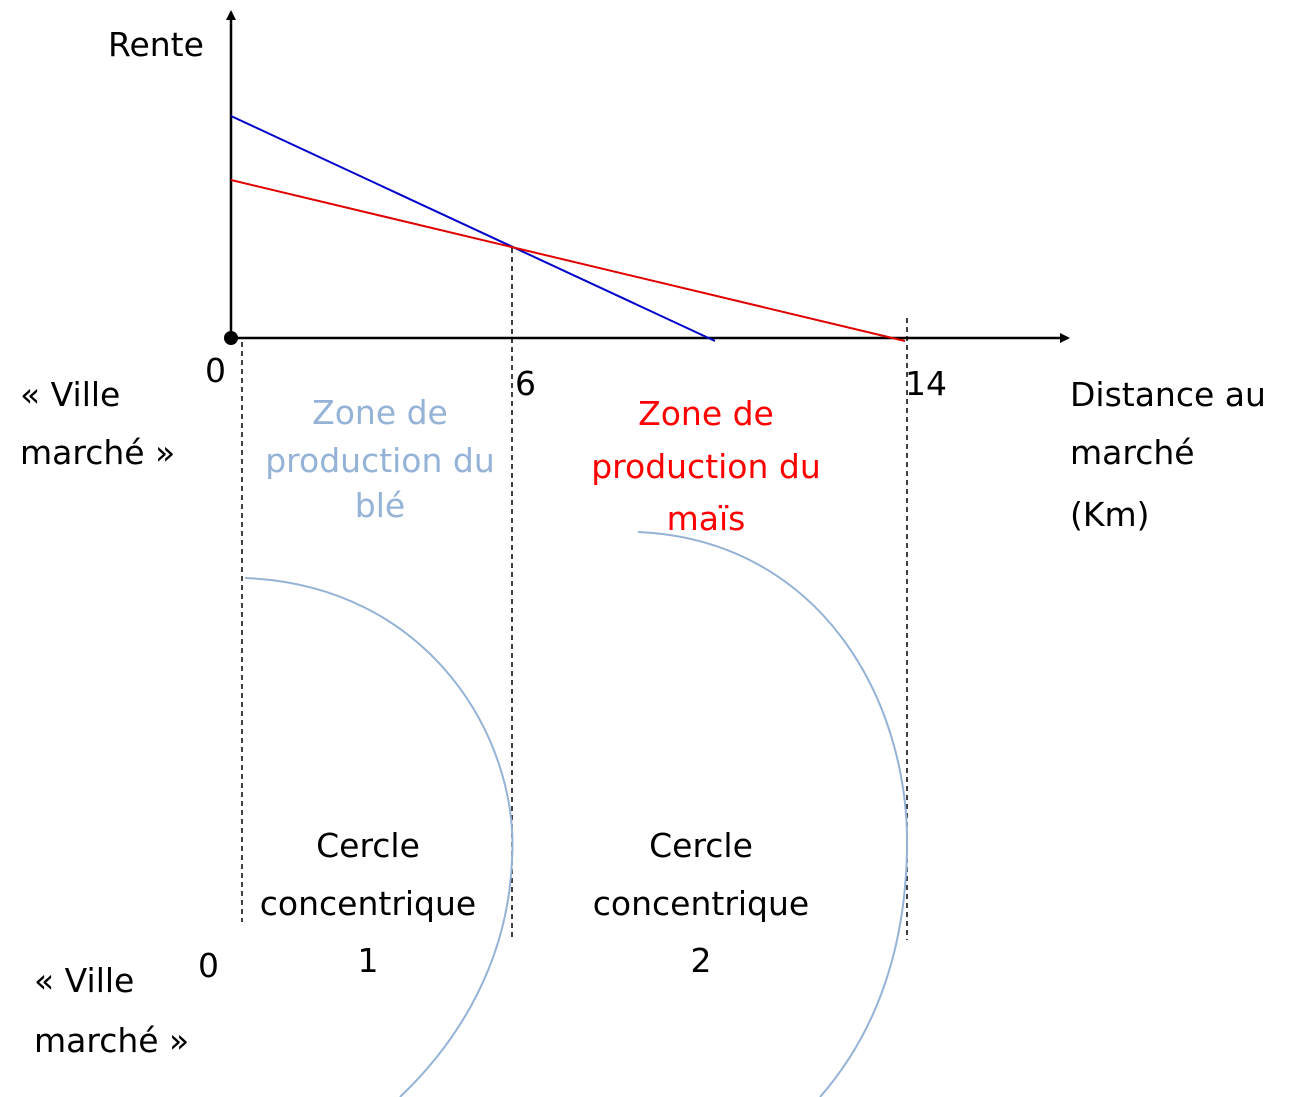 This screenshot has height=1097, width=1293. Describe the element at coordinates (706, 518) in the screenshot. I see `zone-label: maïs` at that location.